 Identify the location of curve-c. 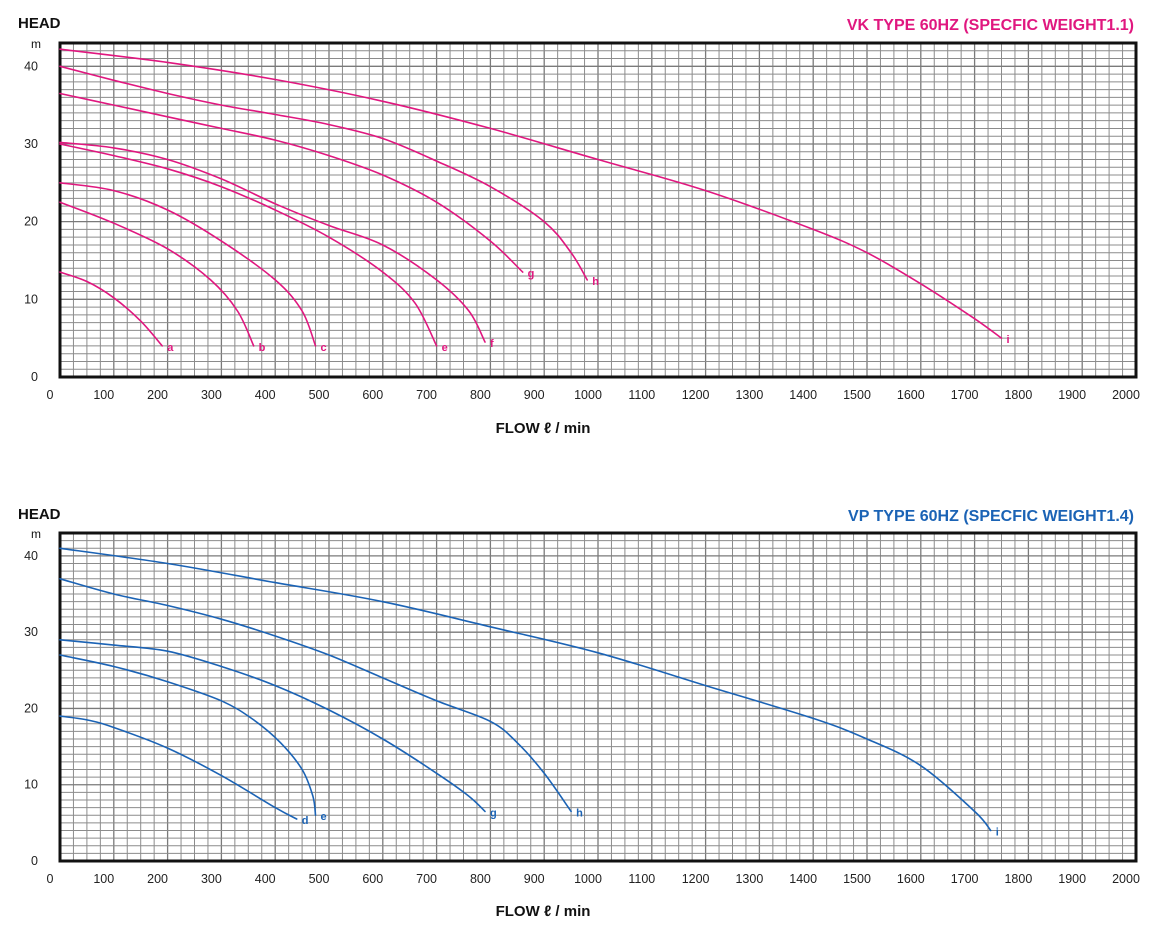
(188, 264).